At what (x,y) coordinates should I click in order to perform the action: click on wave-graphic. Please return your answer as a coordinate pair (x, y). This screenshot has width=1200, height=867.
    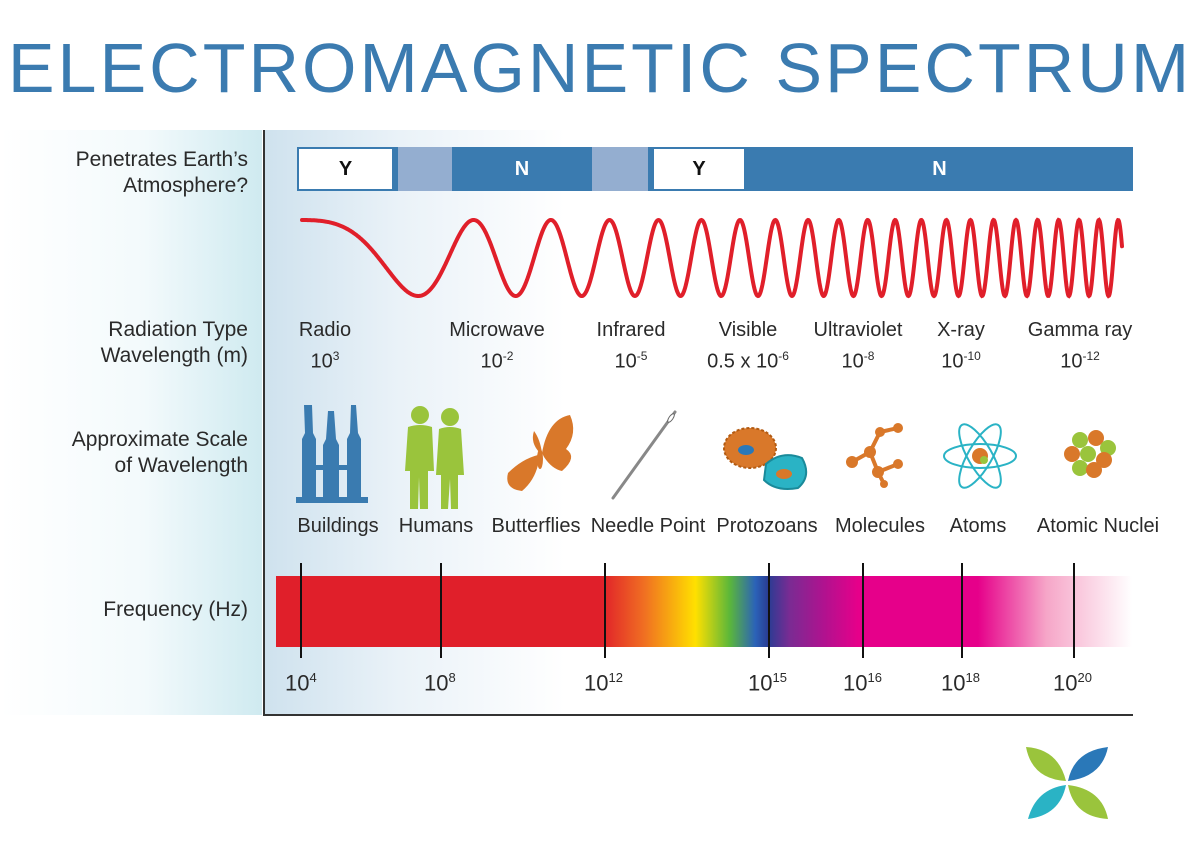
    Looking at the image, I should click on (712, 258).